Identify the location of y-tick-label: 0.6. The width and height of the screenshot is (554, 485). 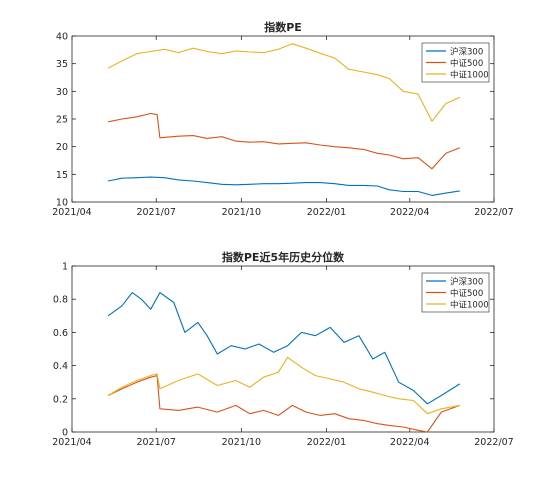
(60, 333).